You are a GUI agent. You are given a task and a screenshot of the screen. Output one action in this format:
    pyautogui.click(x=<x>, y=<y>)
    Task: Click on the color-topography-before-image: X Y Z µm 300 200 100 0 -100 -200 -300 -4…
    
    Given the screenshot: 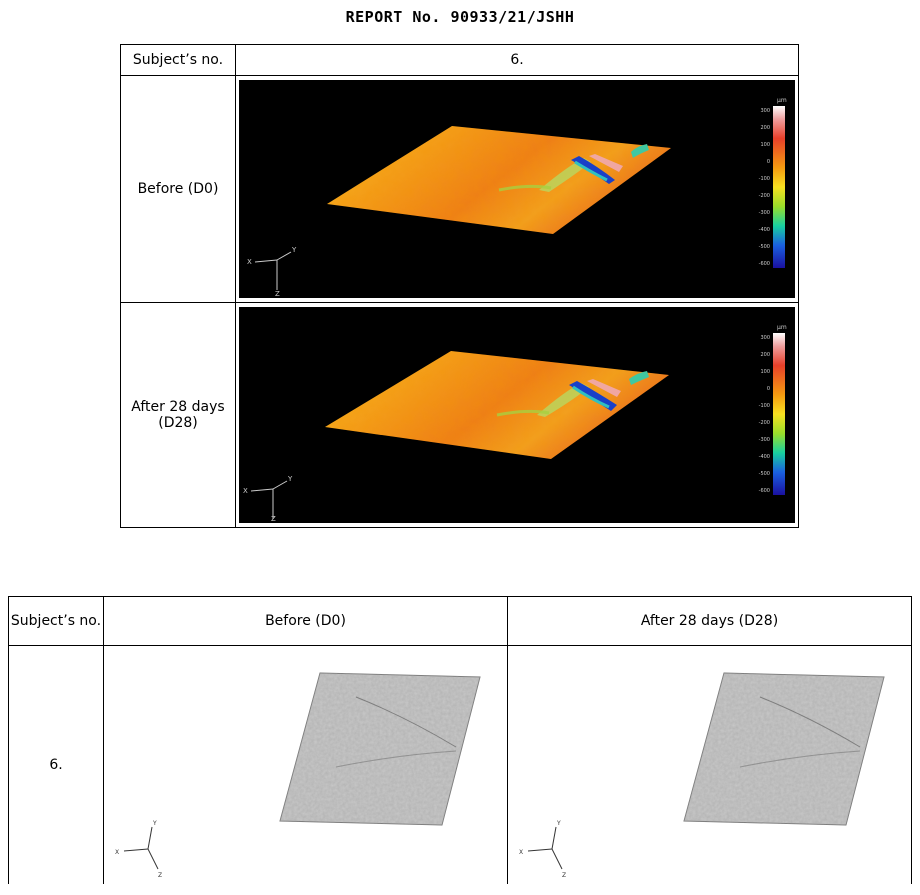 What is the action you would take?
    pyautogui.click(x=517, y=189)
    